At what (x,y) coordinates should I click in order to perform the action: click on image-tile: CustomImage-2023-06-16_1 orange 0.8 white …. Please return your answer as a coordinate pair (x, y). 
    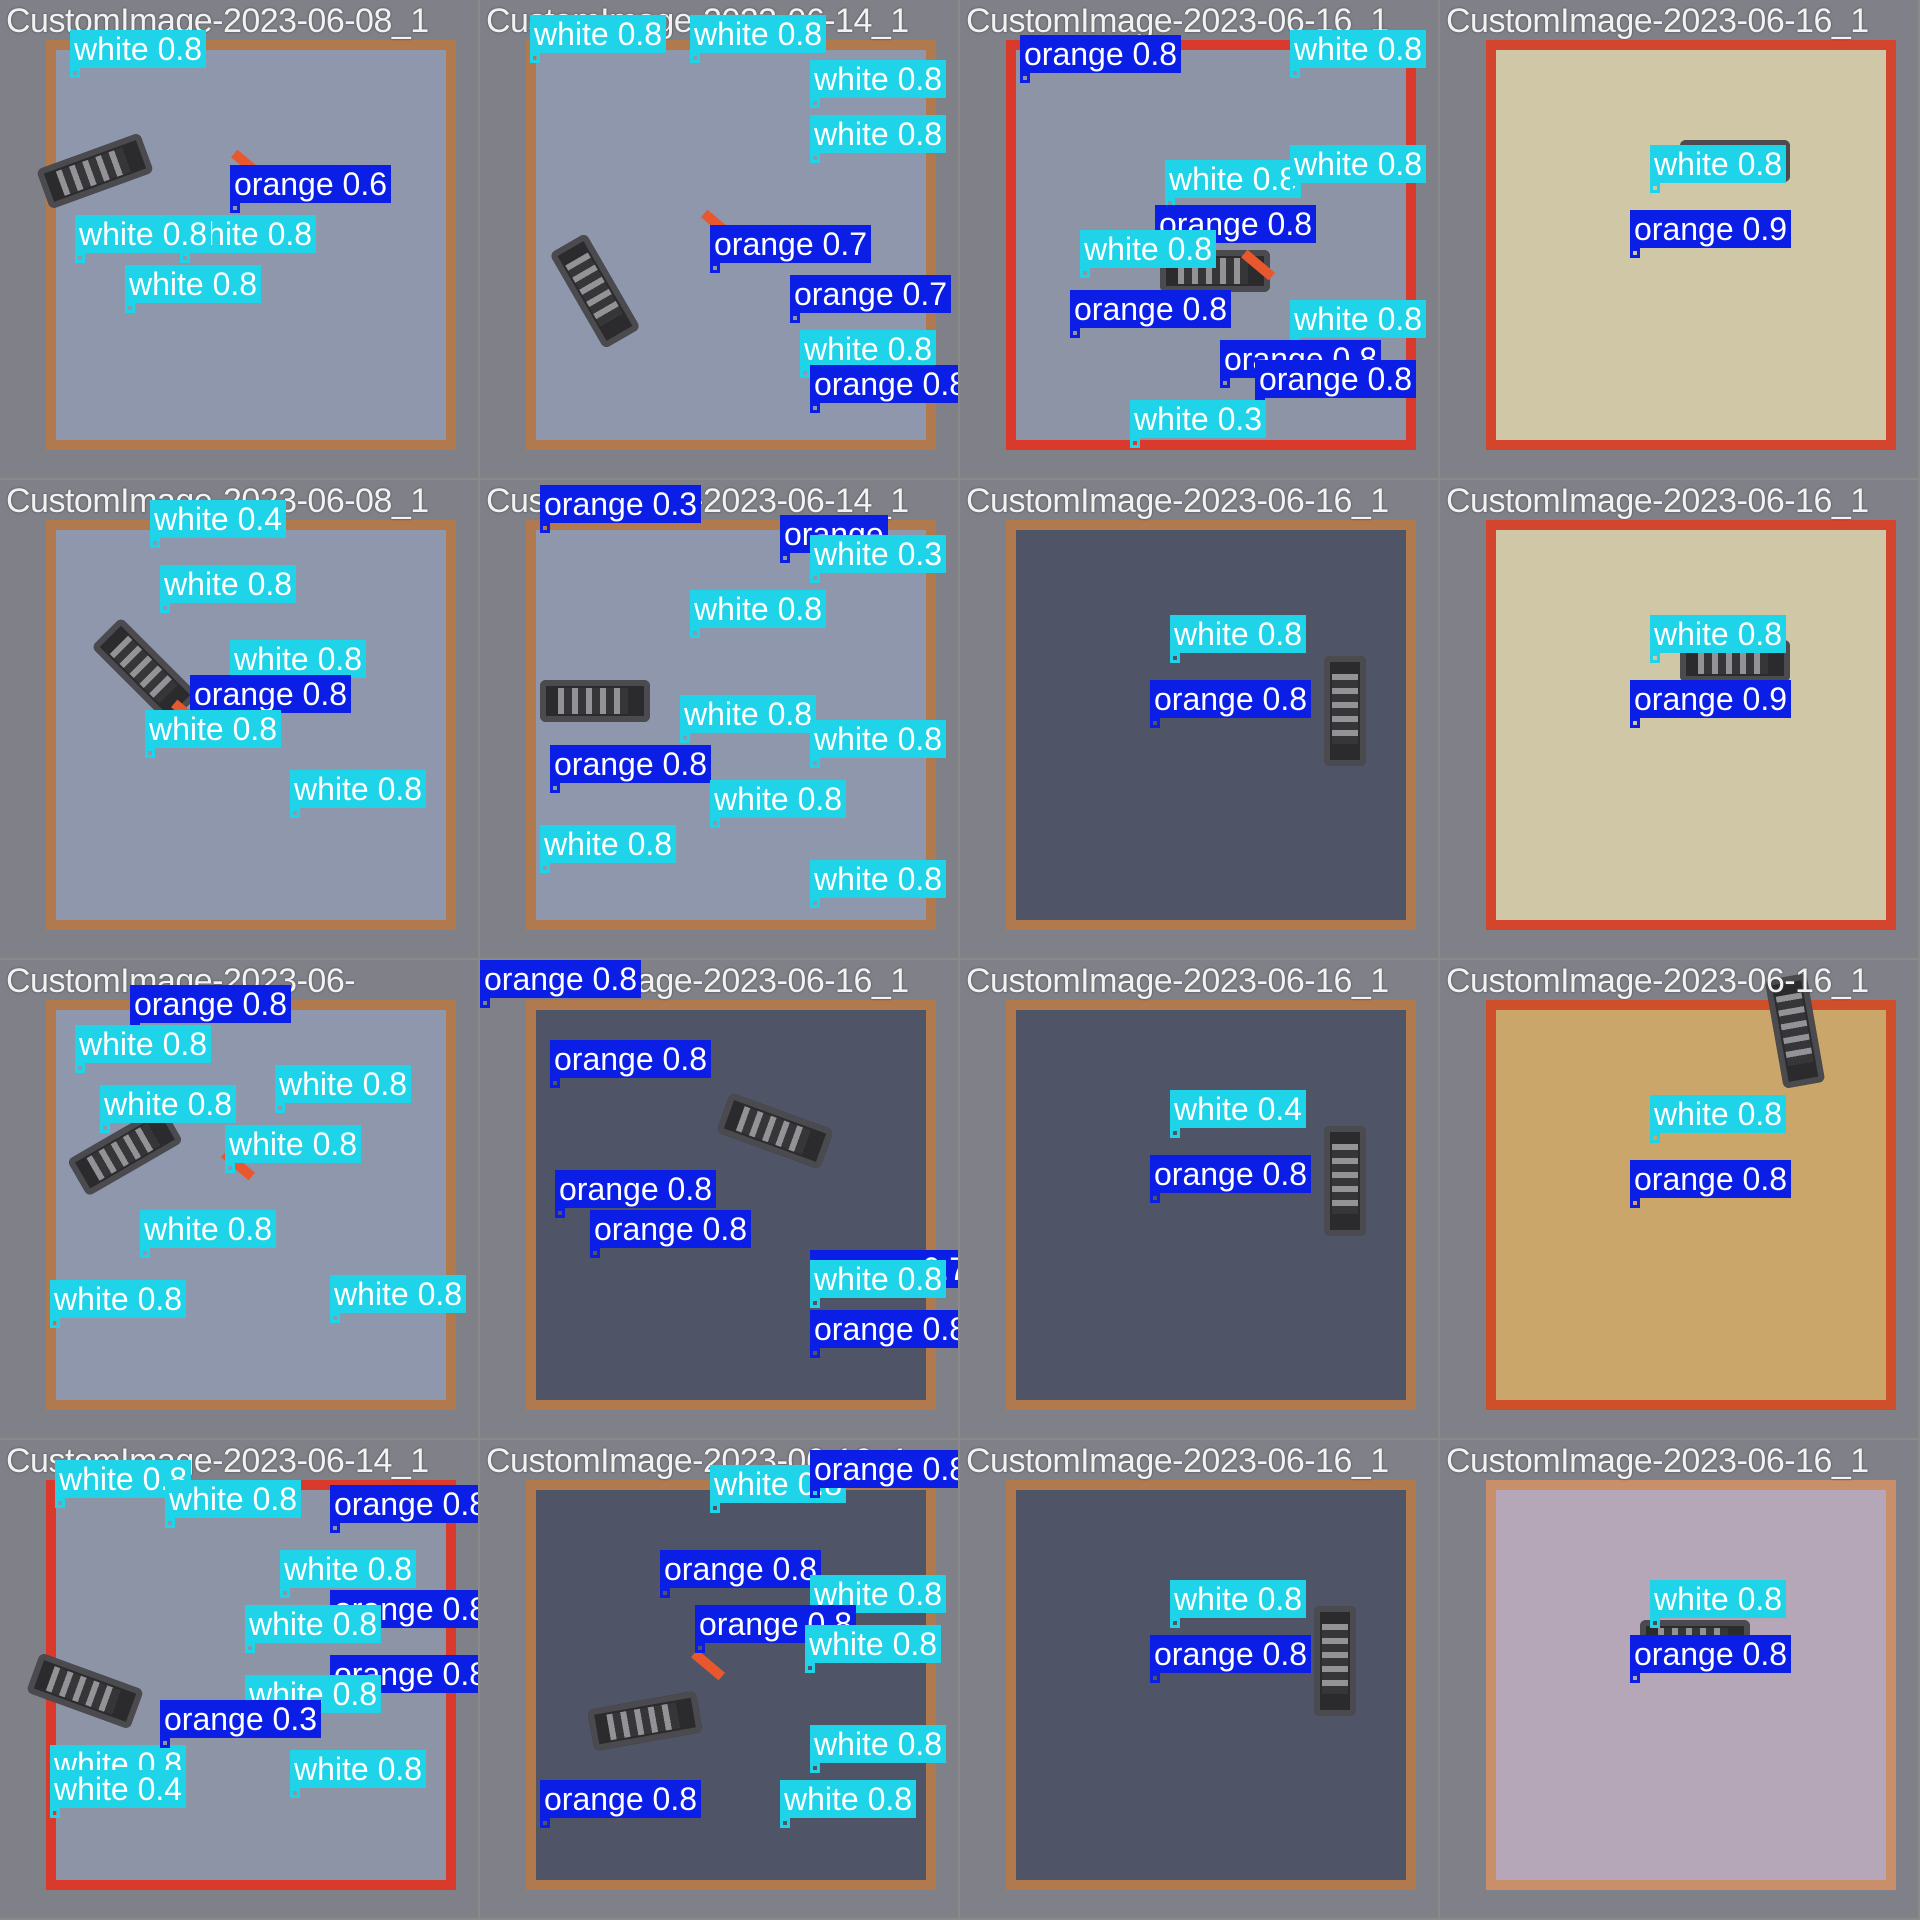
    Looking at the image, I should click on (1199, 239).